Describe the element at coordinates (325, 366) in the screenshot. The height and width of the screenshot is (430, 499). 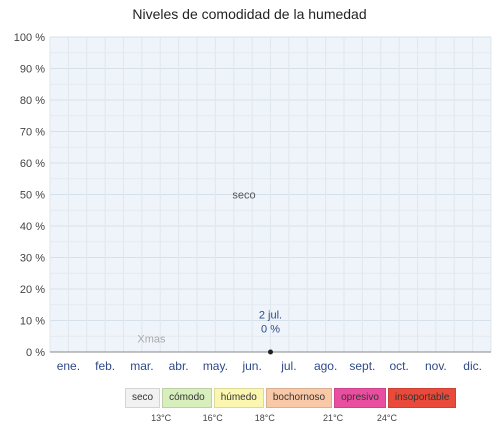
I see `x-tick-label: ago.` at that location.